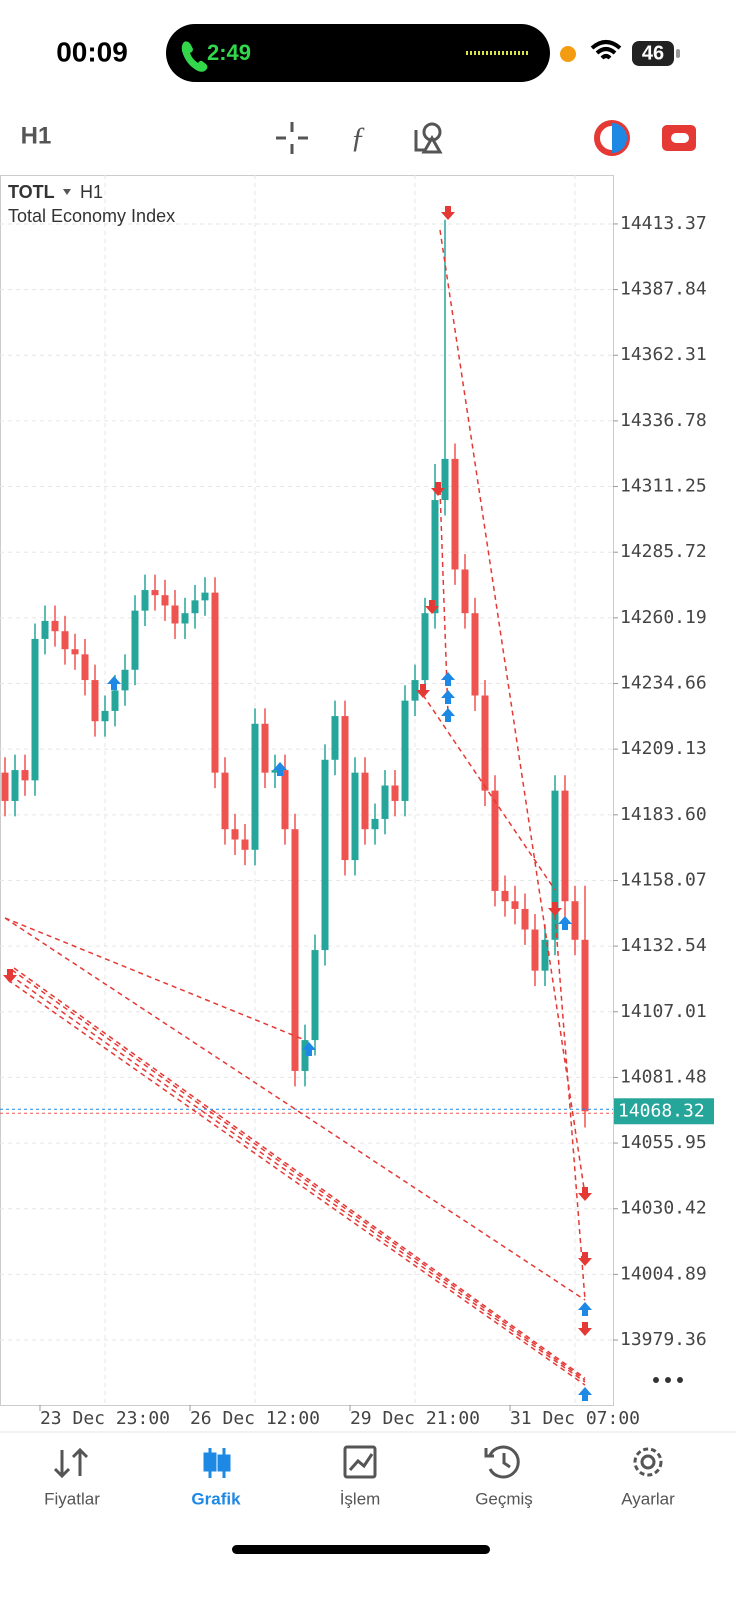 The width and height of the screenshot is (736, 1605). I want to click on home-indicator, so click(361, 1549).